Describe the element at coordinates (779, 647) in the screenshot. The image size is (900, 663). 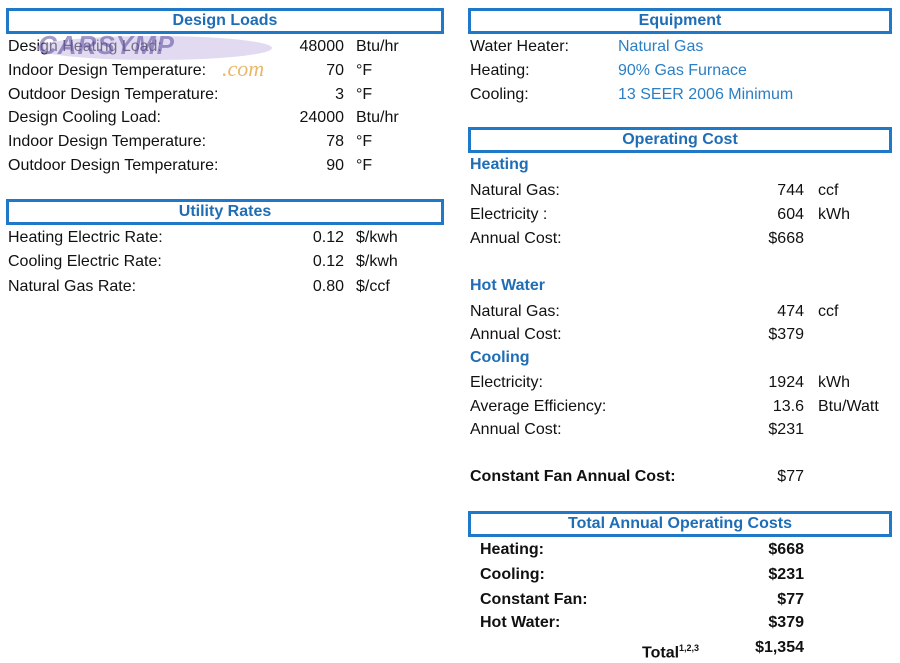
I see `grand-total-value: $1,354` at that location.